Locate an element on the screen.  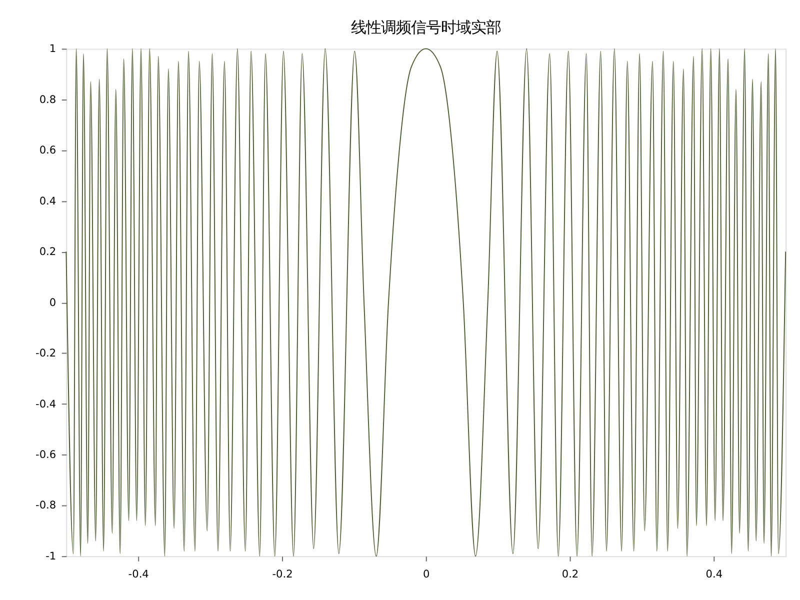
chart-title: 线性调频信号时域实部 is located at coordinates (425, 27).